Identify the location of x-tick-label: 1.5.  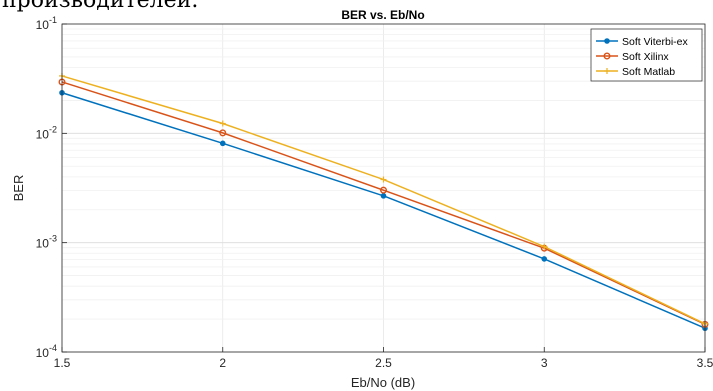
(62, 363).